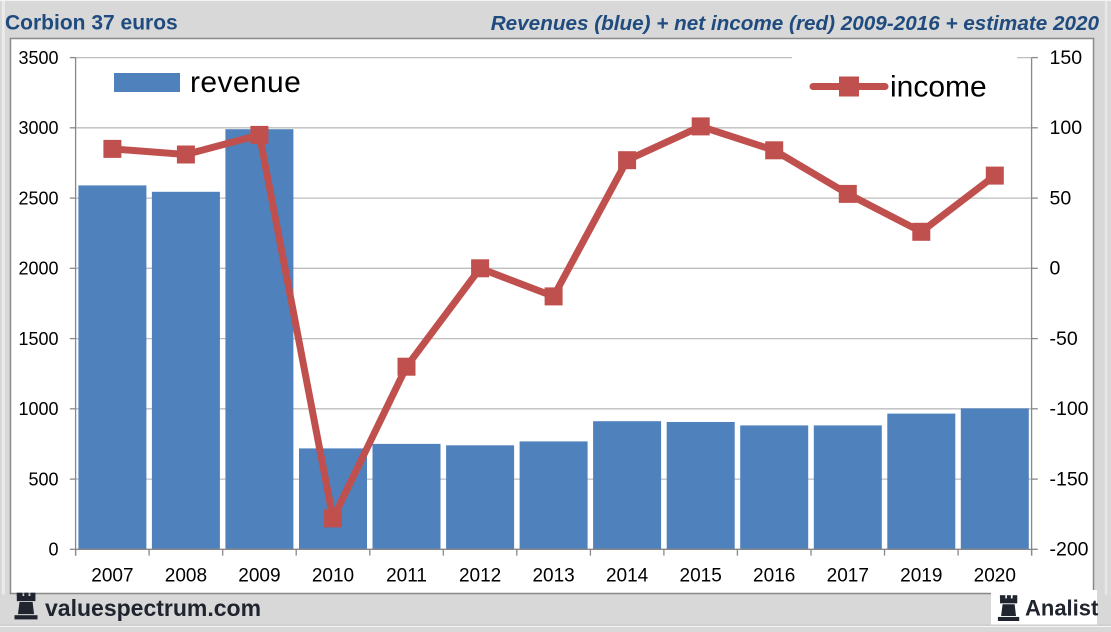 This screenshot has width=1111, height=632. I want to click on svg-text: Corbion 37 euros, so click(91, 23).